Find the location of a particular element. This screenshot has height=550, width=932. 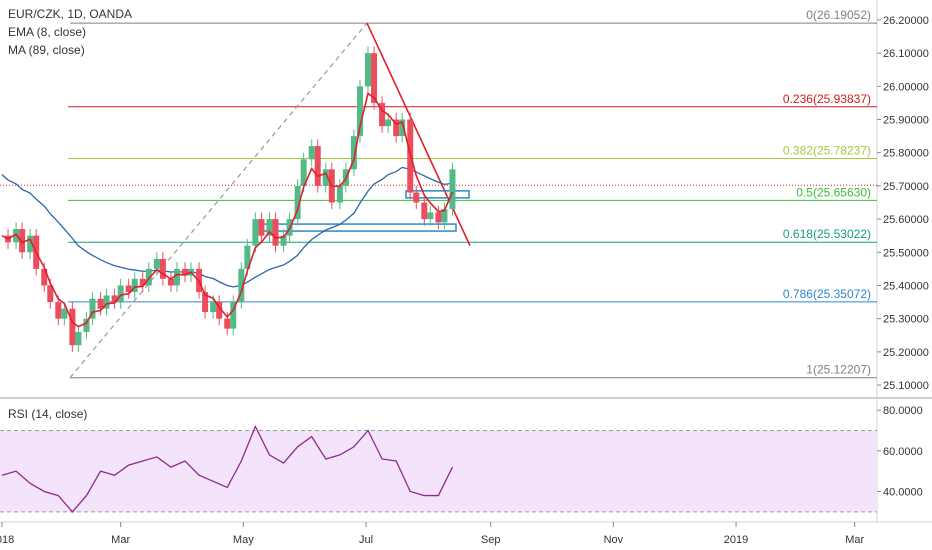

resistance-box is located at coordinates (437, 194).